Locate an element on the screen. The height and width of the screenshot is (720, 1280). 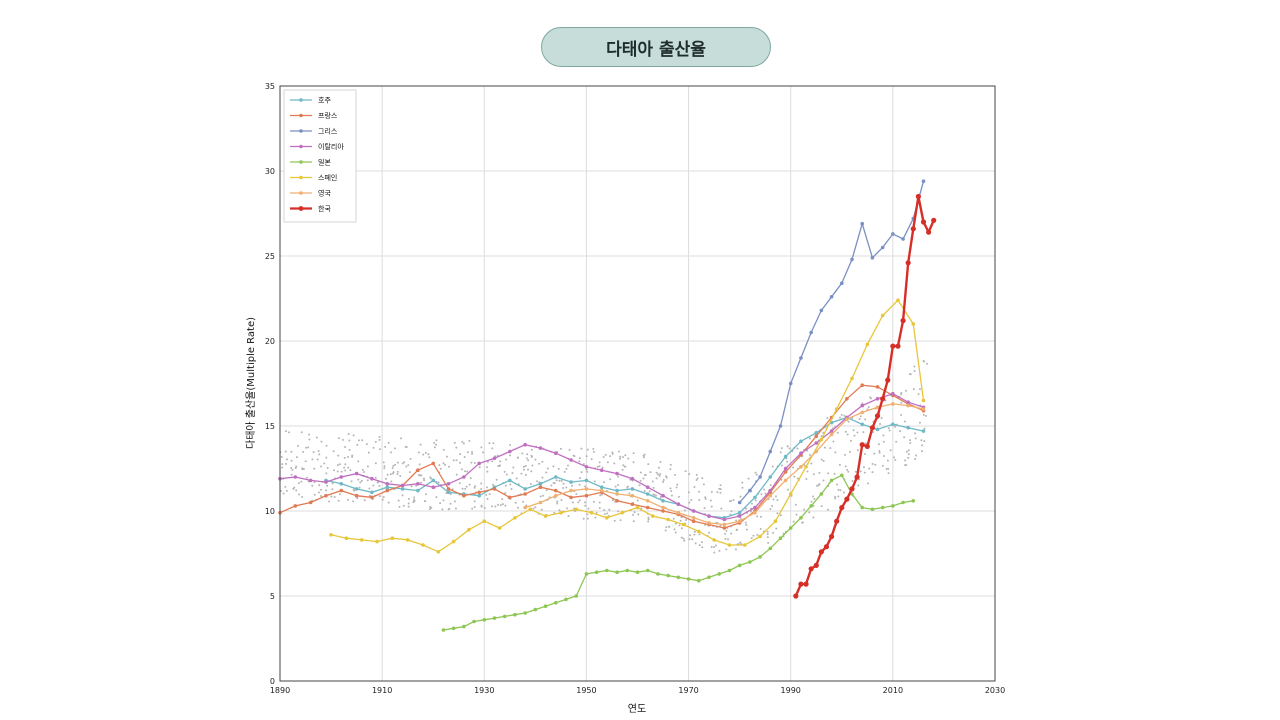
x-tick-label: 1970 is located at coordinates (688, 690).